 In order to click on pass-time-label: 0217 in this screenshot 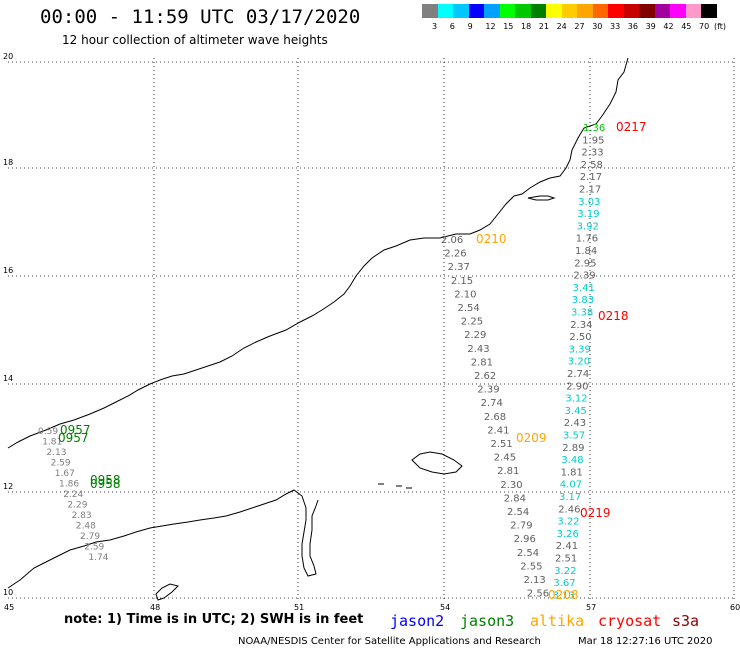, I will do `click(631, 127)`.